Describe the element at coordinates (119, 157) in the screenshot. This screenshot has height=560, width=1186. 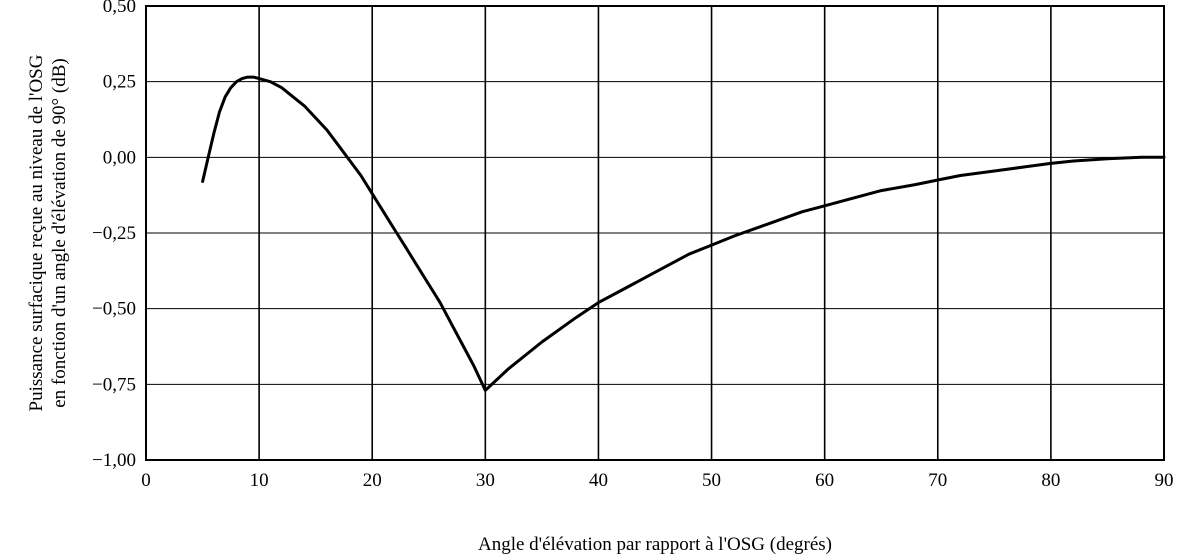
I see `y-tick-label: 0,00` at that location.